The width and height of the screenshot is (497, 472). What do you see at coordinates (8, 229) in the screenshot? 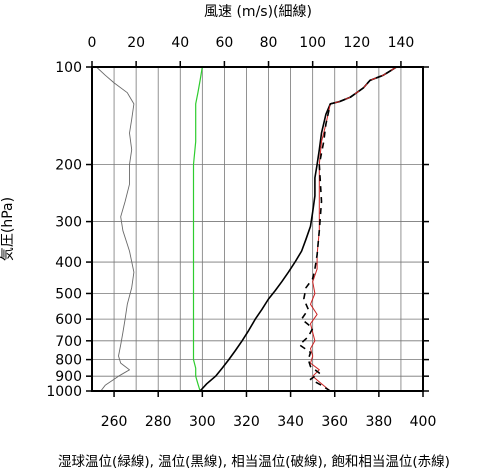
I see `y-axis-label: 気圧(hPa)` at bounding box center [8, 229].